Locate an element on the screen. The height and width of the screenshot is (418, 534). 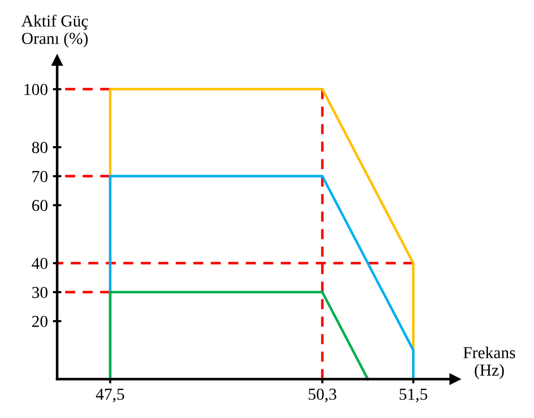
x-tick-label: 50,3 is located at coordinates (322, 395).